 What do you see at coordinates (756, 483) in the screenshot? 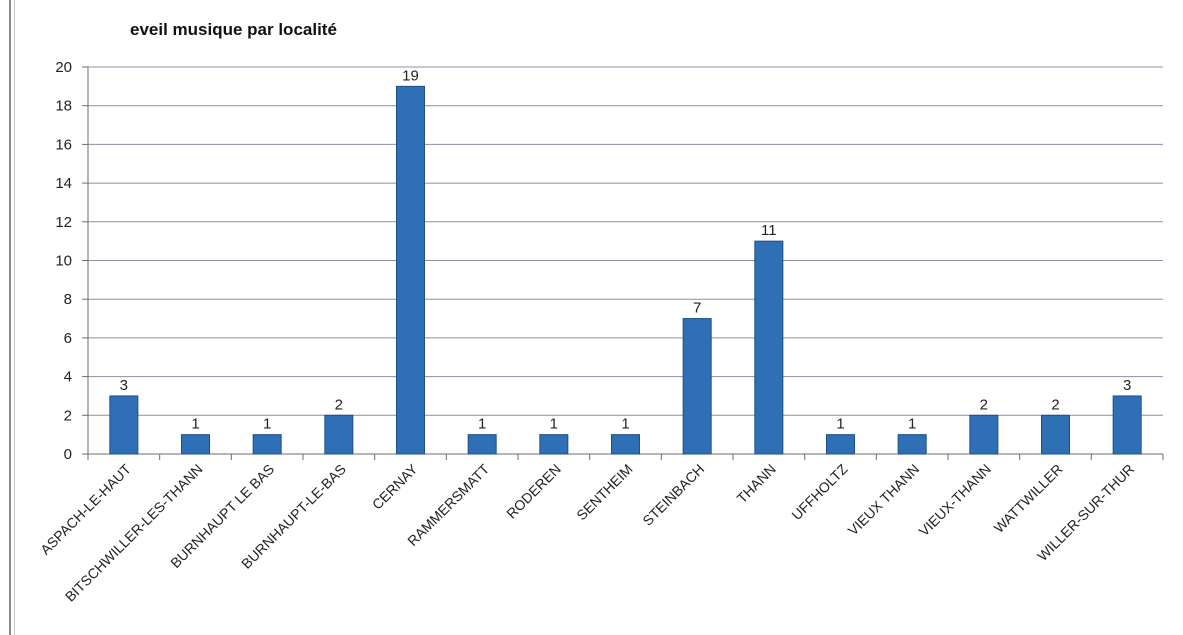
I see `x-tick-label: THANN` at bounding box center [756, 483].